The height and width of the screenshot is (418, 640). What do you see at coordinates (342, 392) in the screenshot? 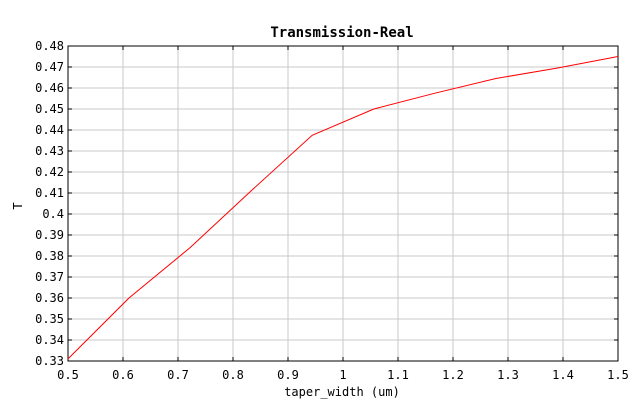
I see `x-axis-title: taper_width (um)` at bounding box center [342, 392].